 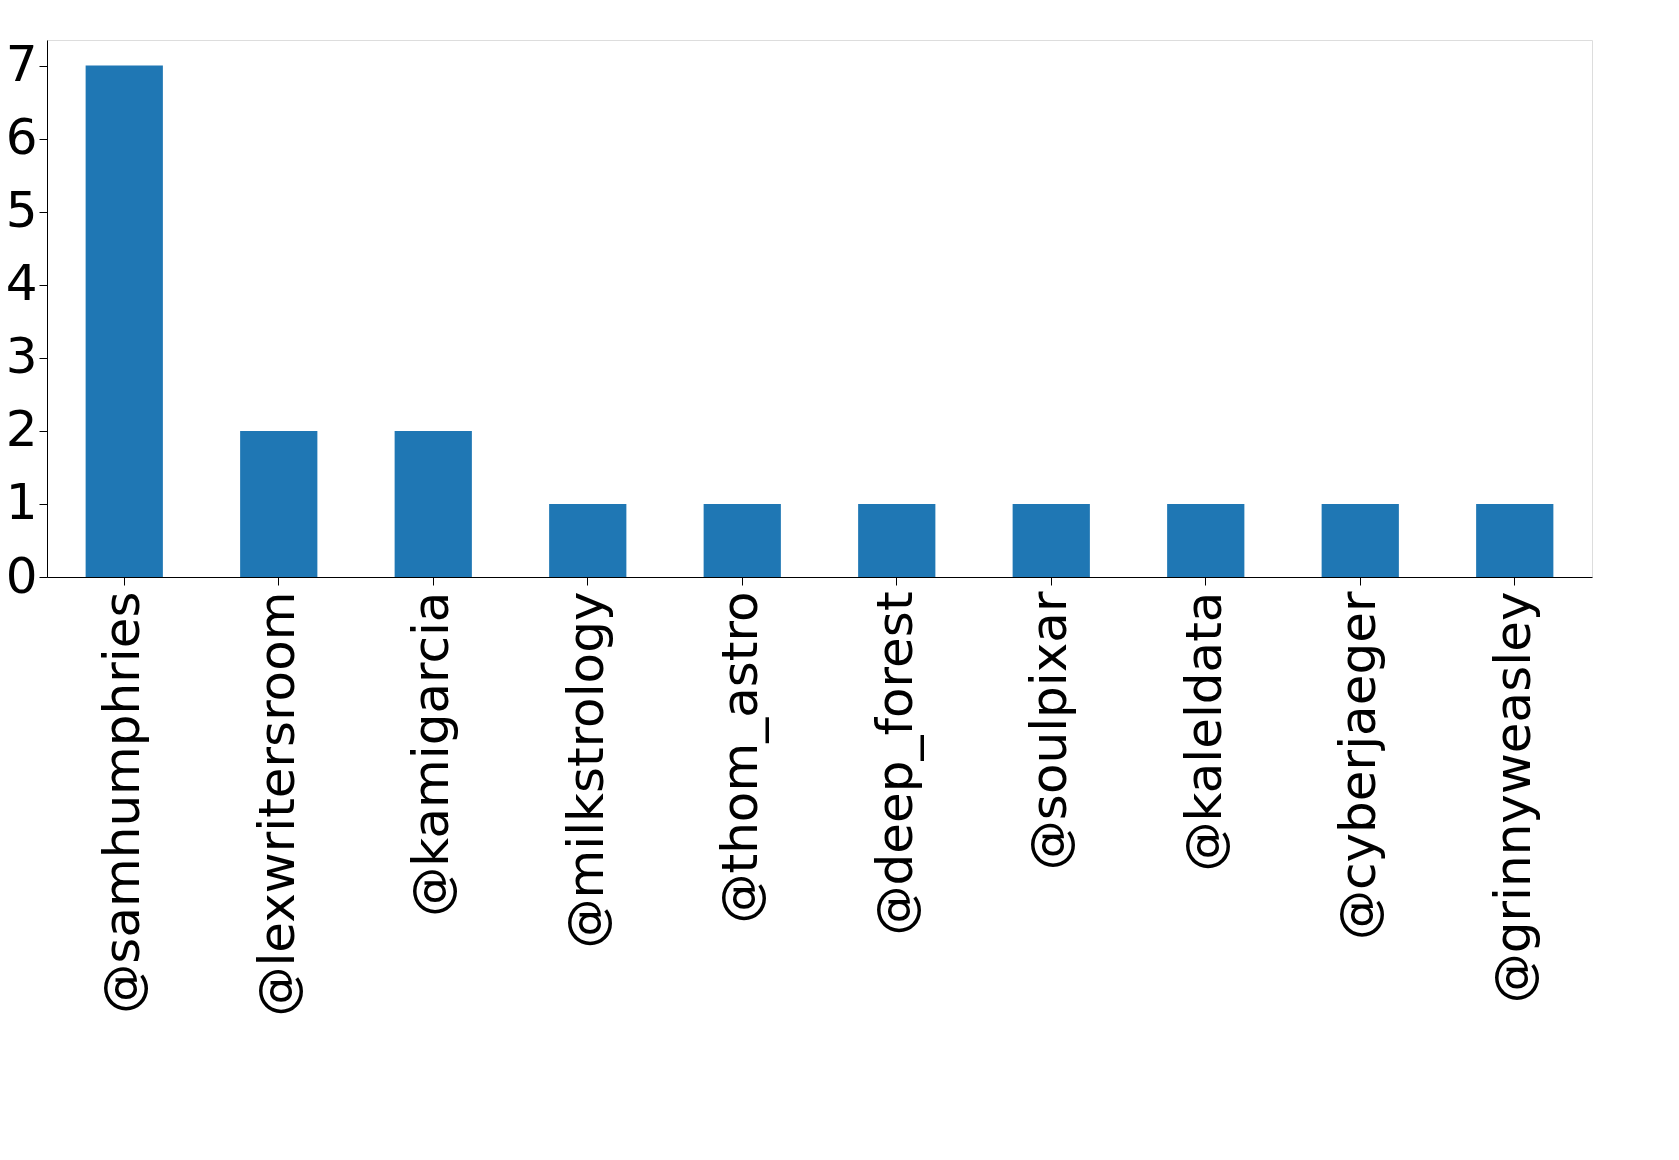 What do you see at coordinates (21, 429) in the screenshot?
I see `y-tick-label: 2` at bounding box center [21, 429].